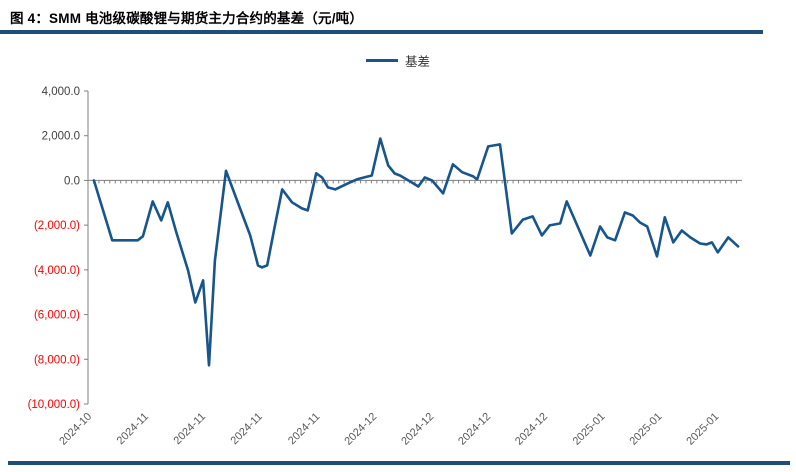  What do you see at coordinates (75, 429) in the screenshot?
I see `x-axis-label: 2024-10` at bounding box center [75, 429].